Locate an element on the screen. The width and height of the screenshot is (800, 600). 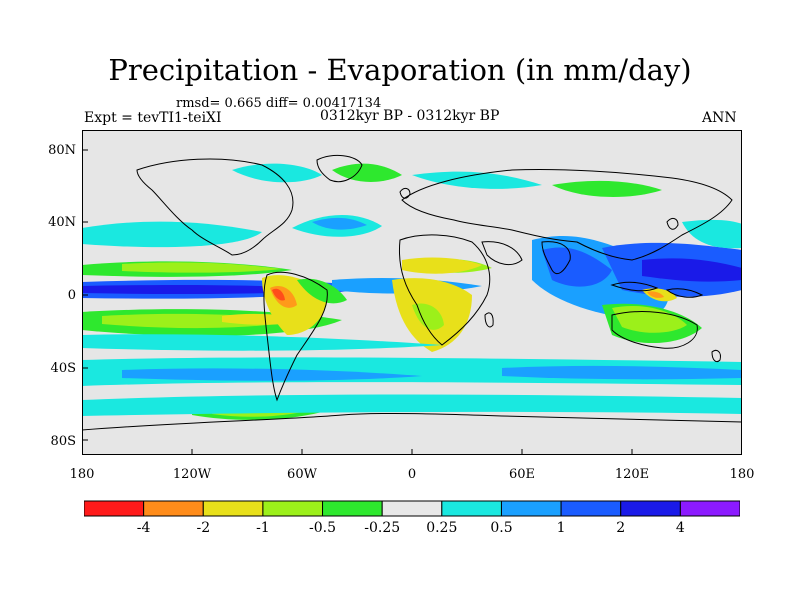
coastline-australia is located at coordinates (654, 330).